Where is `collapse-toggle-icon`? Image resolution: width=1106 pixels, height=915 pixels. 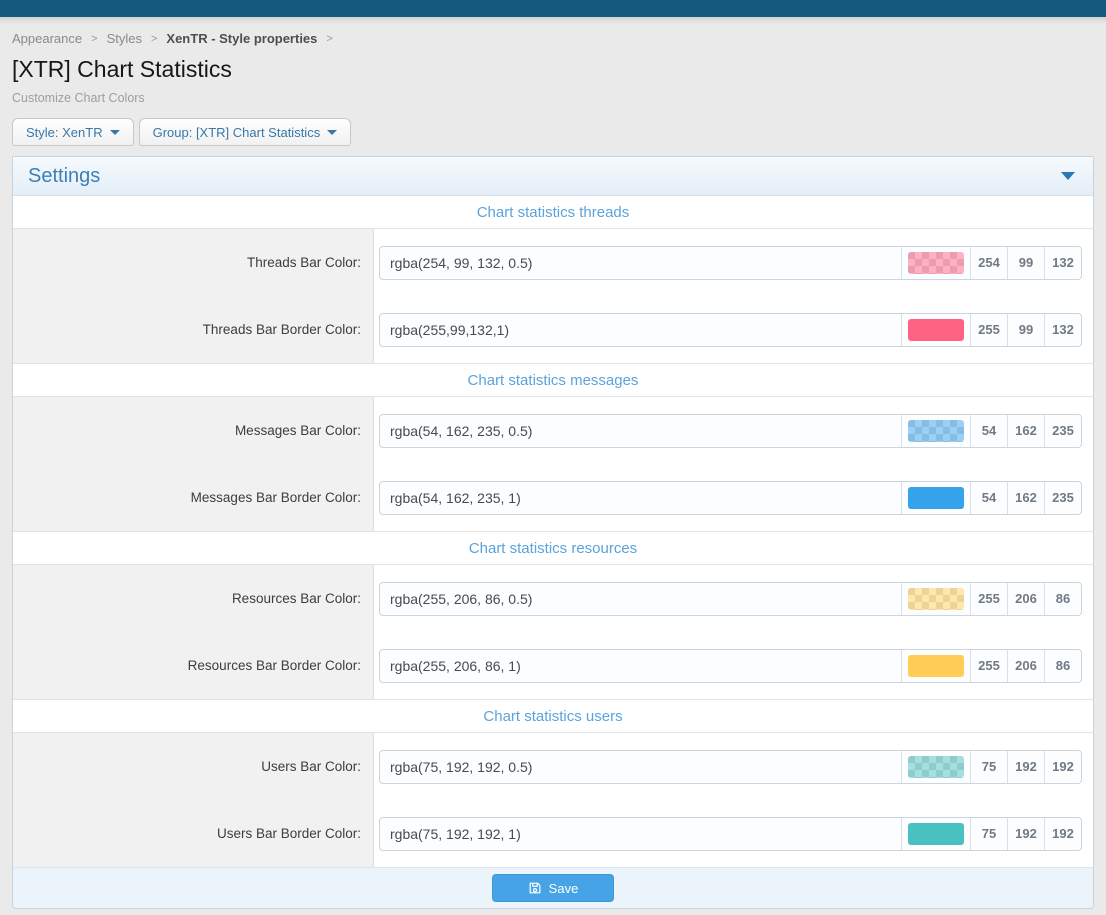
collapse-toggle-icon is located at coordinates (1068, 176).